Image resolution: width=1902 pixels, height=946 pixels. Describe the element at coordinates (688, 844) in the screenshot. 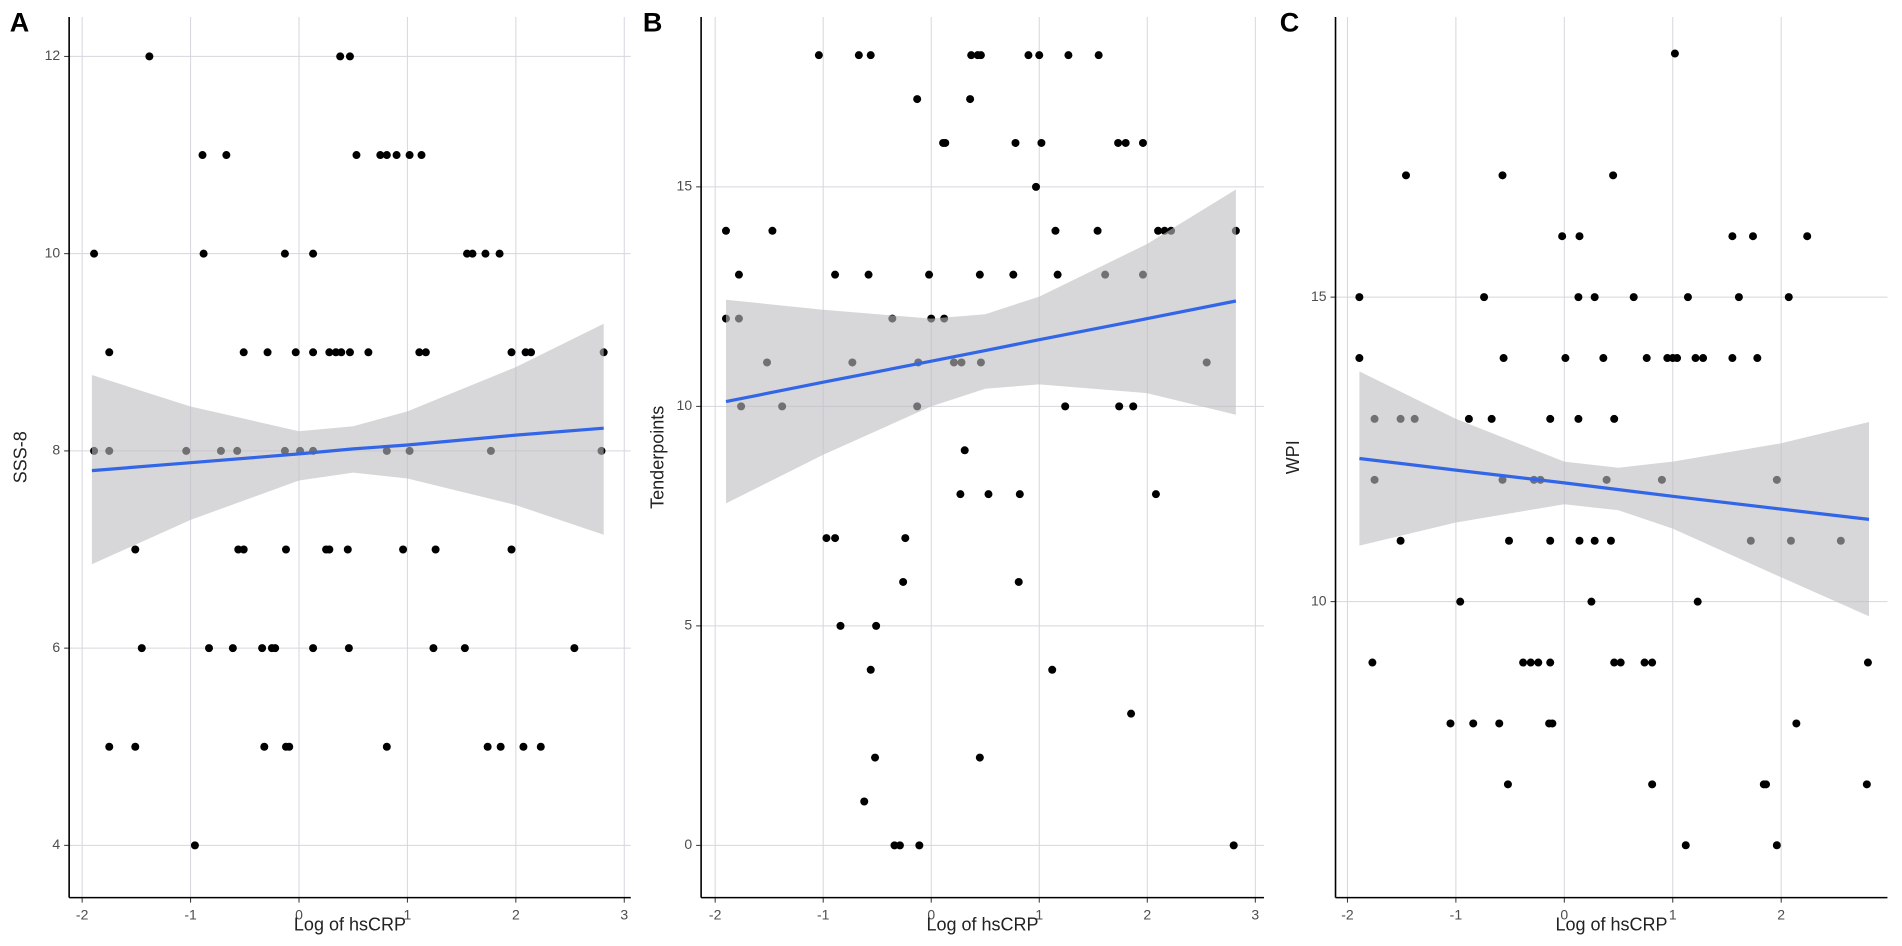

I see `y-tick-label: 0` at that location.